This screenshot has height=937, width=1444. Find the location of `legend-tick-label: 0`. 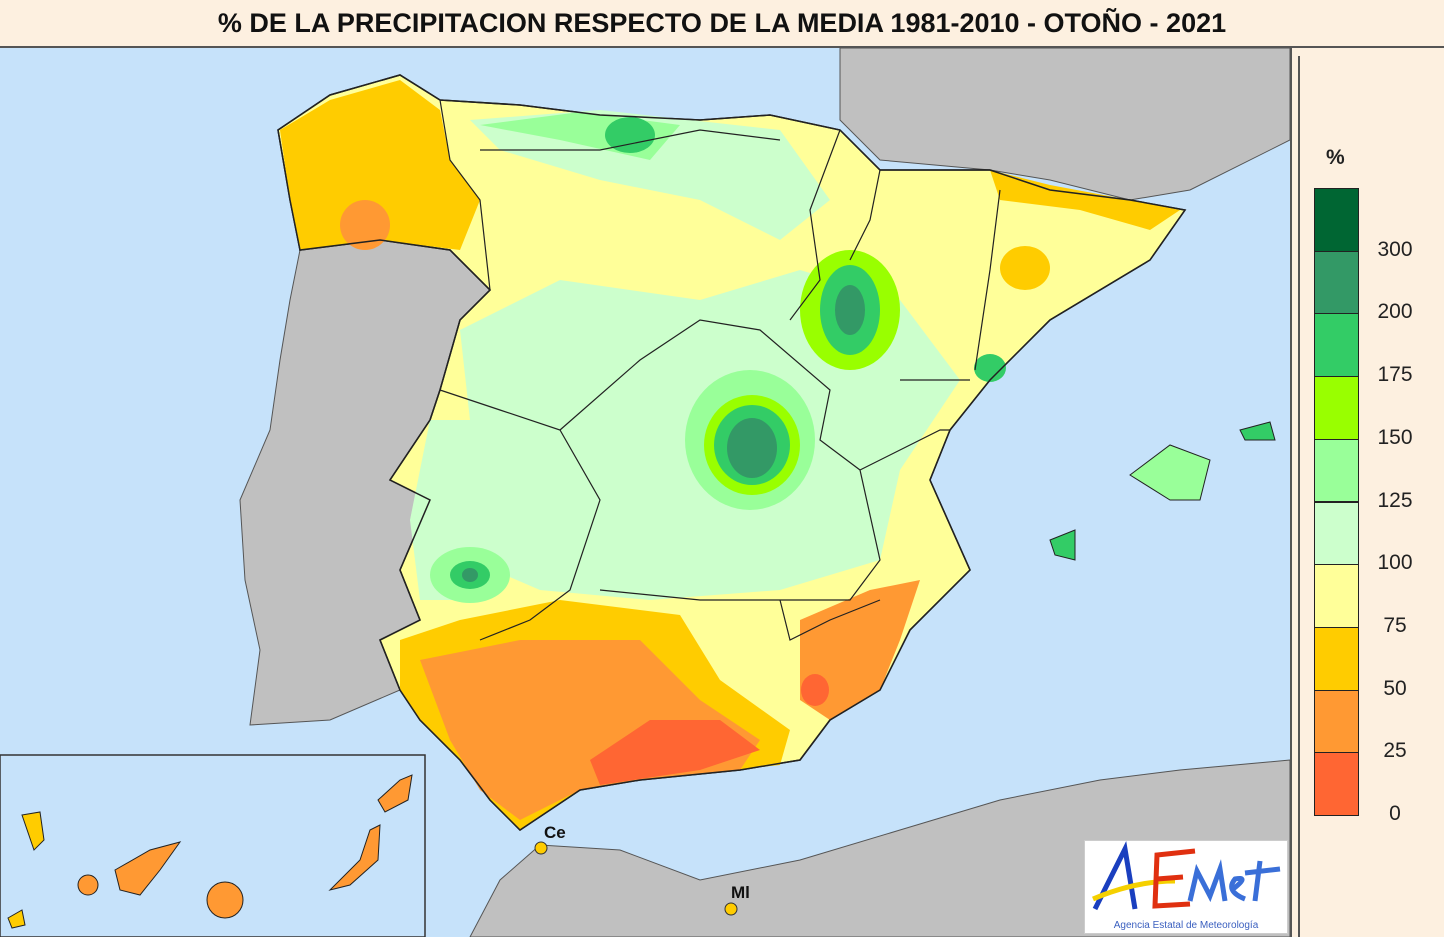

legend-tick-label: 0 is located at coordinates (1395, 813).